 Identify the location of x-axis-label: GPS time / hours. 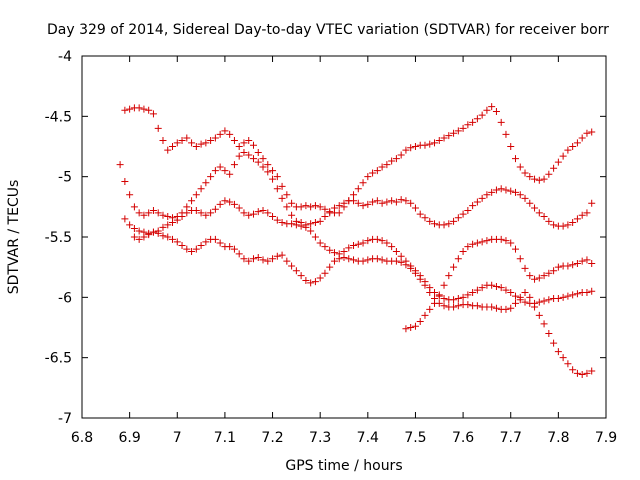
(343, 466).